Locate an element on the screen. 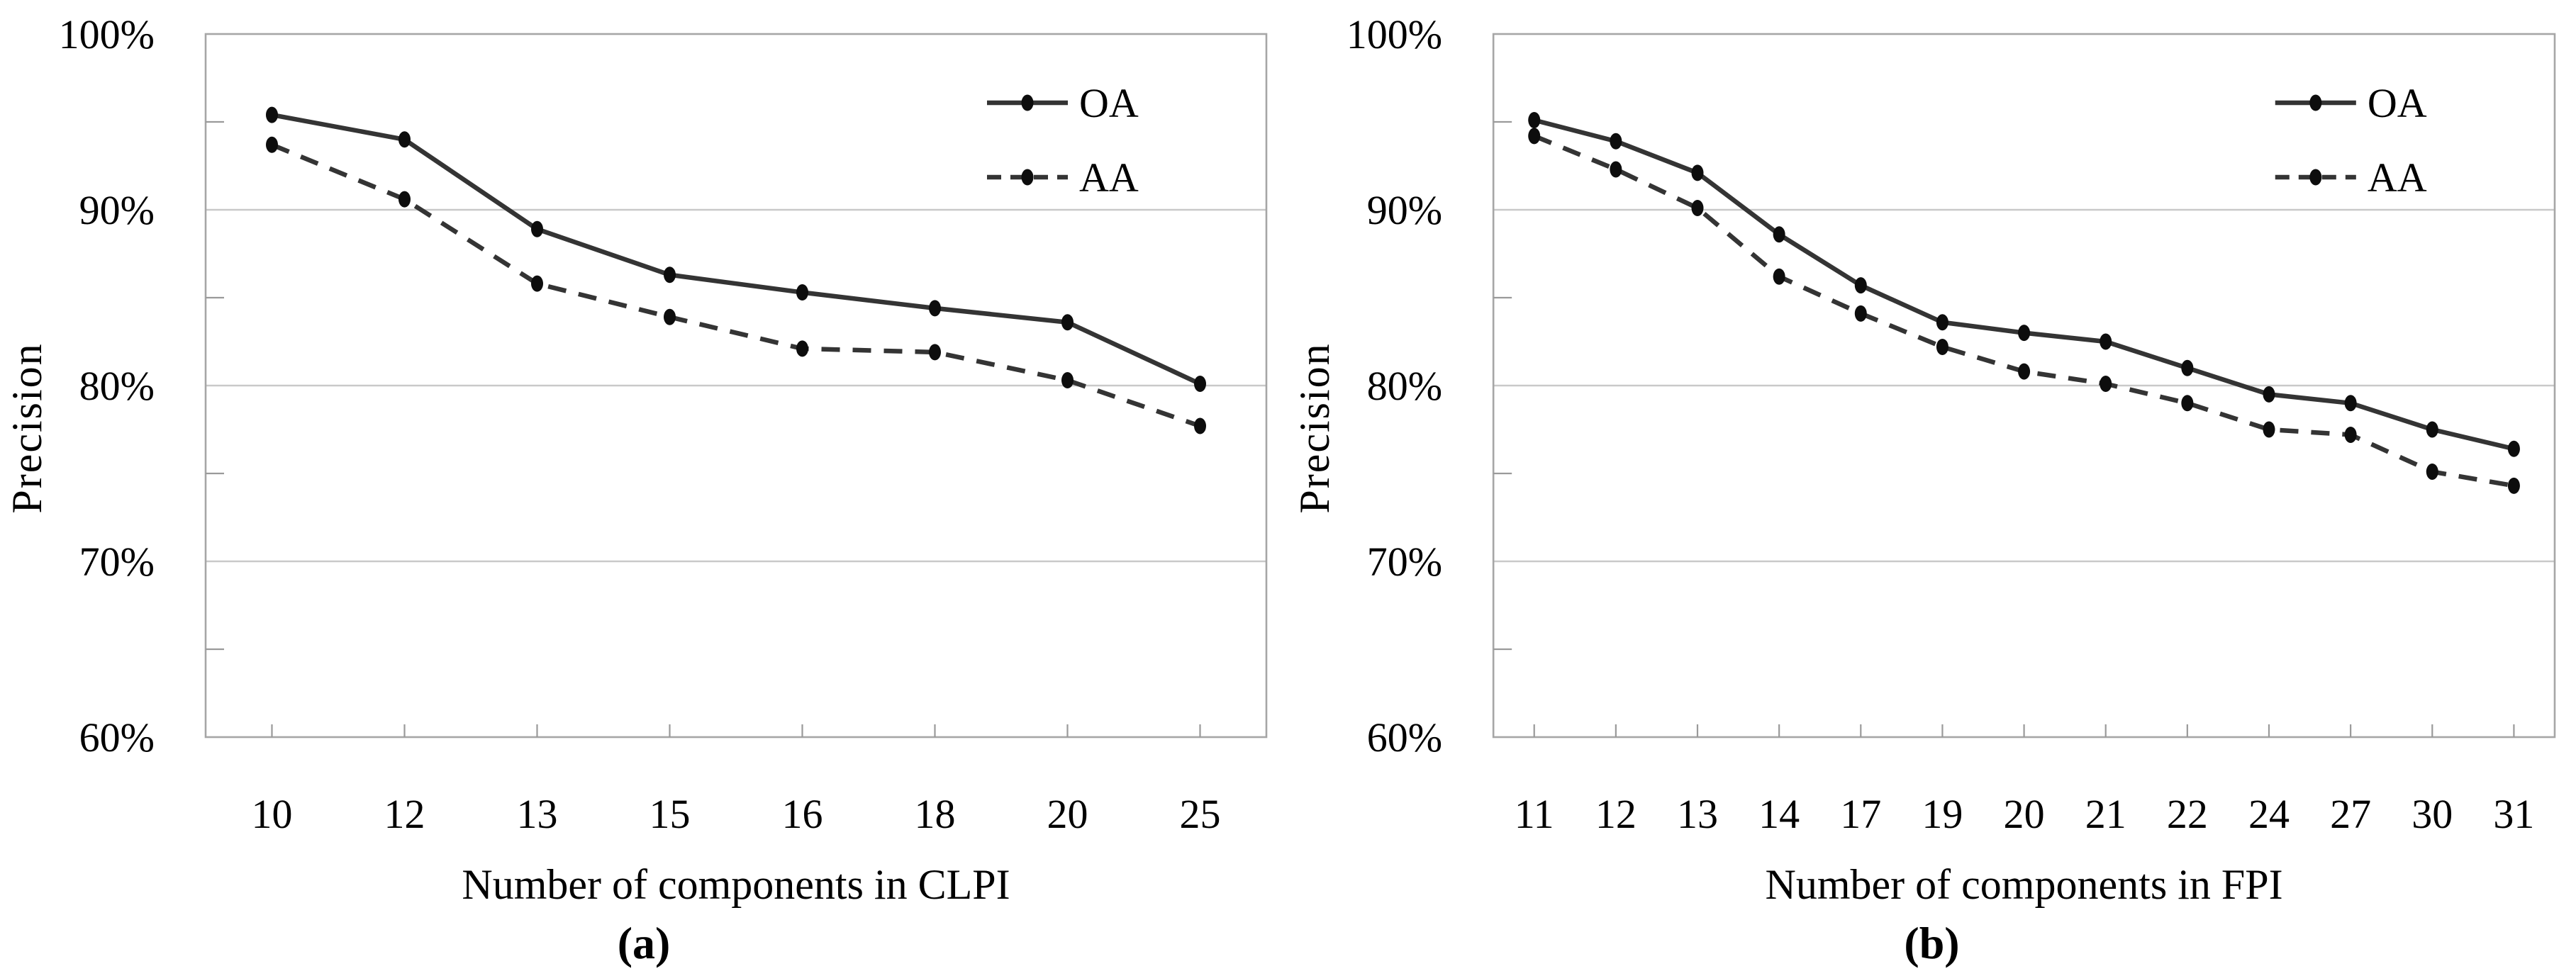 Image resolution: width=2576 pixels, height=971 pixels. series-aa-line is located at coordinates (736, 285).